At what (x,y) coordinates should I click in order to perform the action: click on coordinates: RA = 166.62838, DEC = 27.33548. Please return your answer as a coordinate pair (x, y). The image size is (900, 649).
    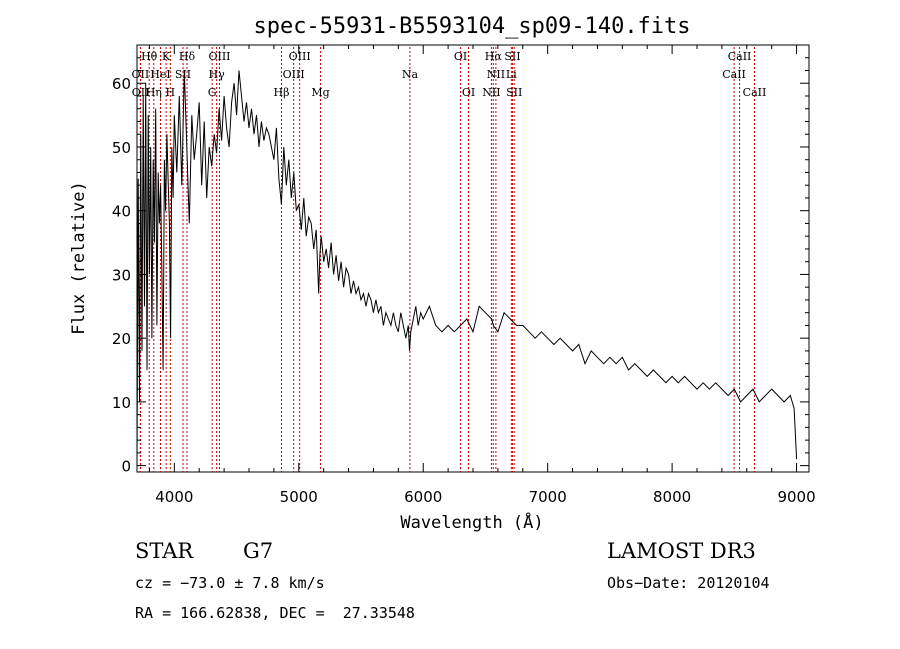
    Looking at the image, I should click on (275, 613).